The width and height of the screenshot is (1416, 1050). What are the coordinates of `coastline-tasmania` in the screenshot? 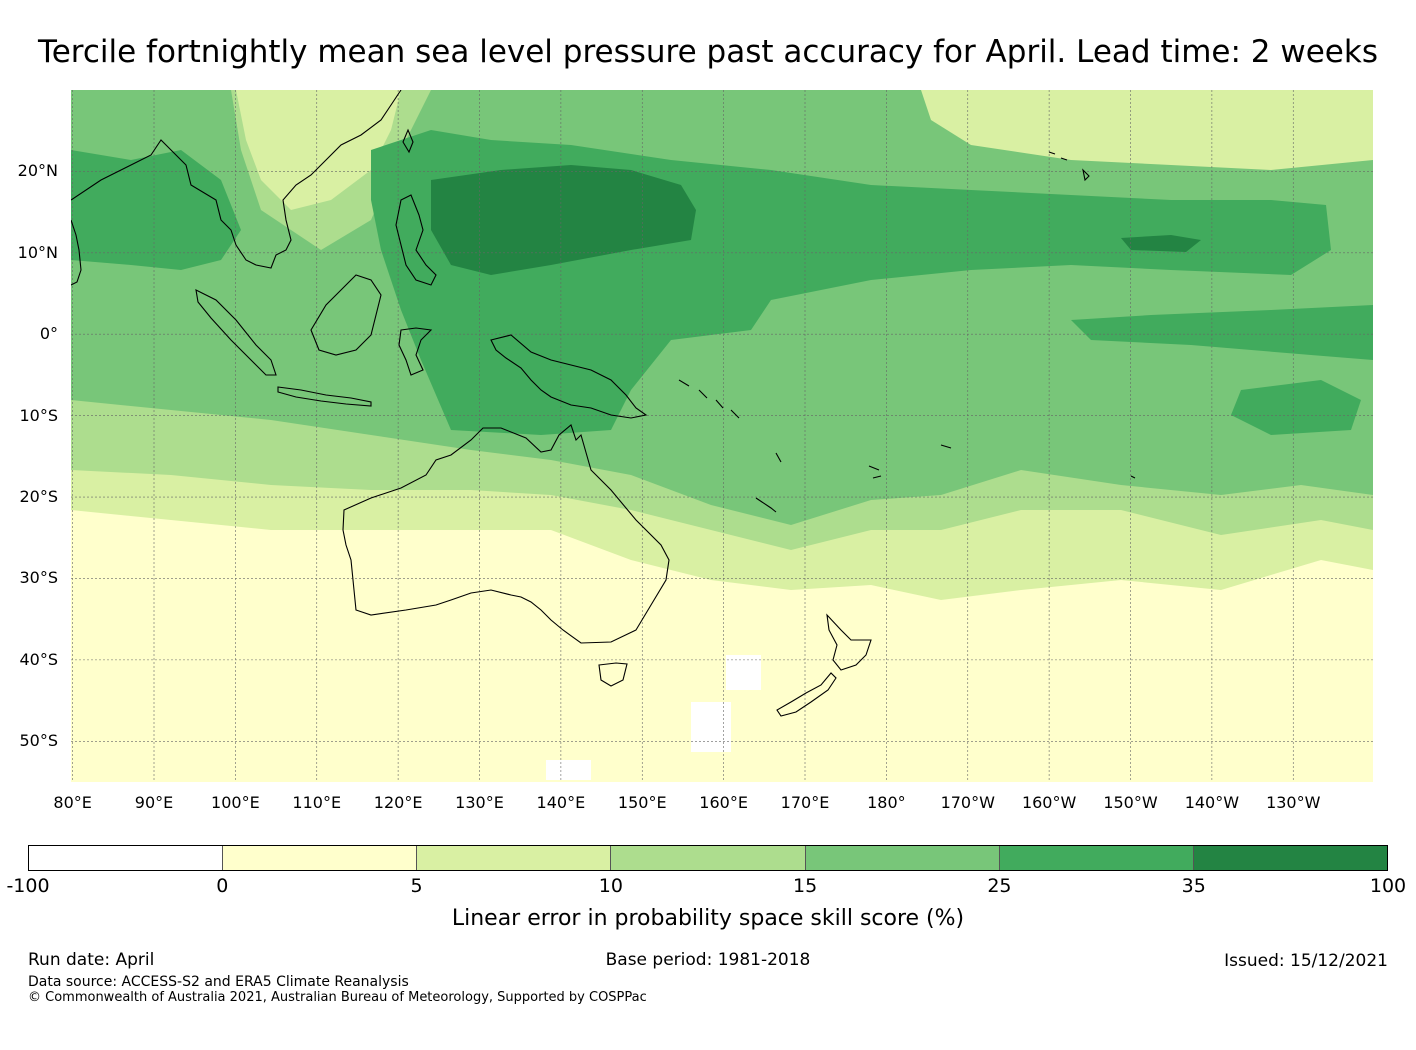 It's located at (613, 674).